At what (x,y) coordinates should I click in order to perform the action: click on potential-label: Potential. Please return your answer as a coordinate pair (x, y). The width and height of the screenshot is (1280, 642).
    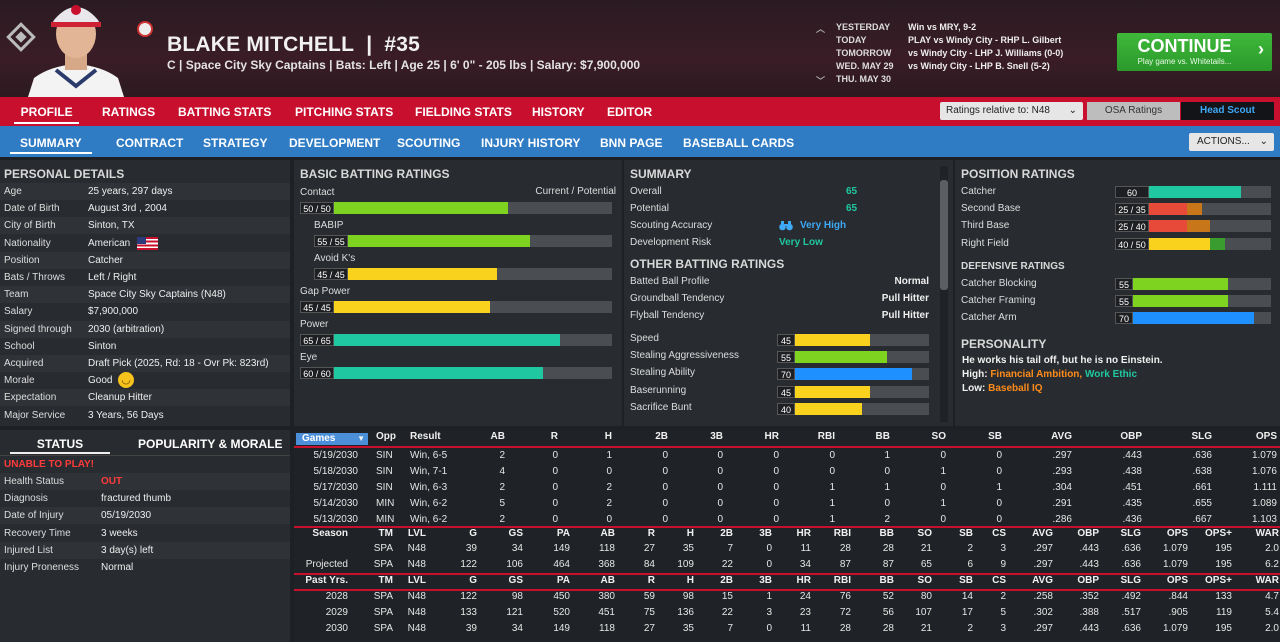
    Looking at the image, I should click on (649, 208).